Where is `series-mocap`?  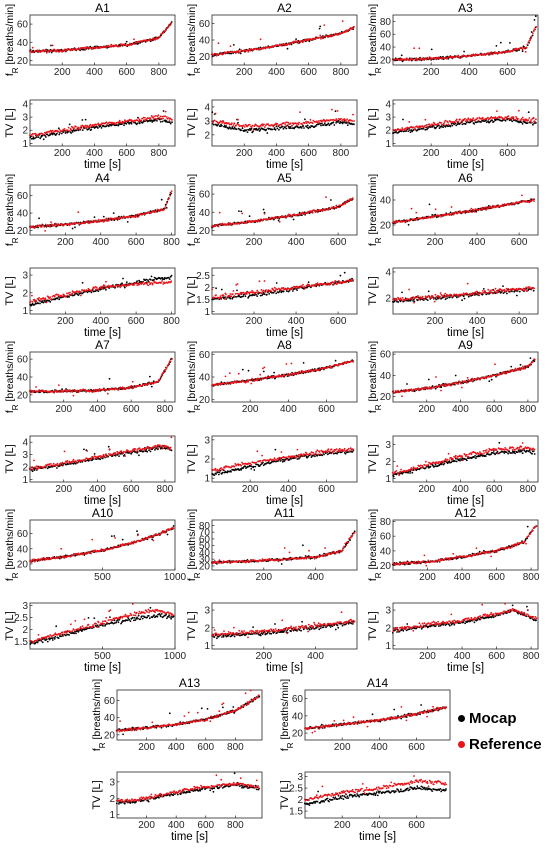
series-mocap is located at coordinates (101, 375).